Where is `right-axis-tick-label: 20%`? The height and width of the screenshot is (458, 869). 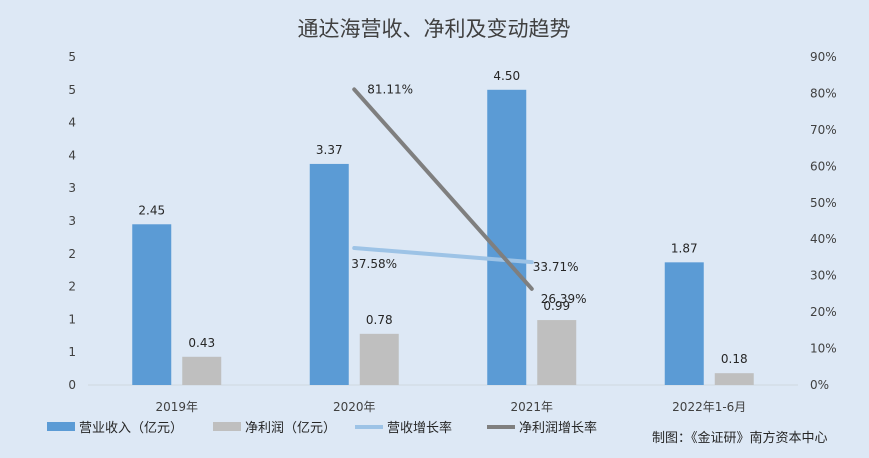 right-axis-tick-label: 20% is located at coordinates (823, 312).